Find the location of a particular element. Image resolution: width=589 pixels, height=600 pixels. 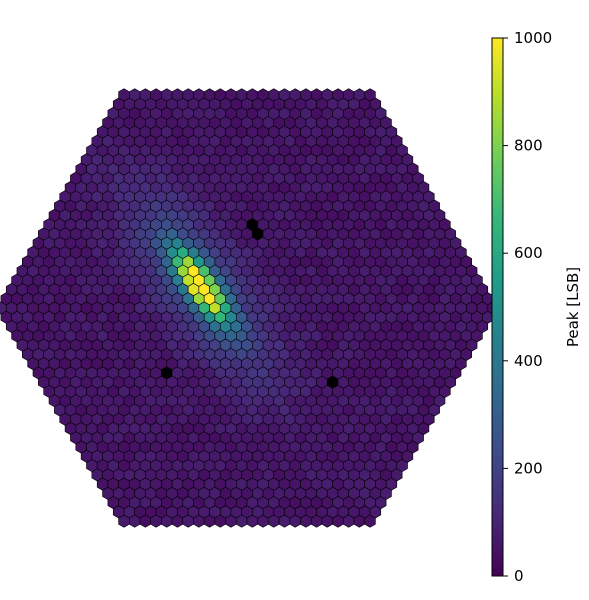

colorbar-tick-label: 800 is located at coordinates (528, 146).